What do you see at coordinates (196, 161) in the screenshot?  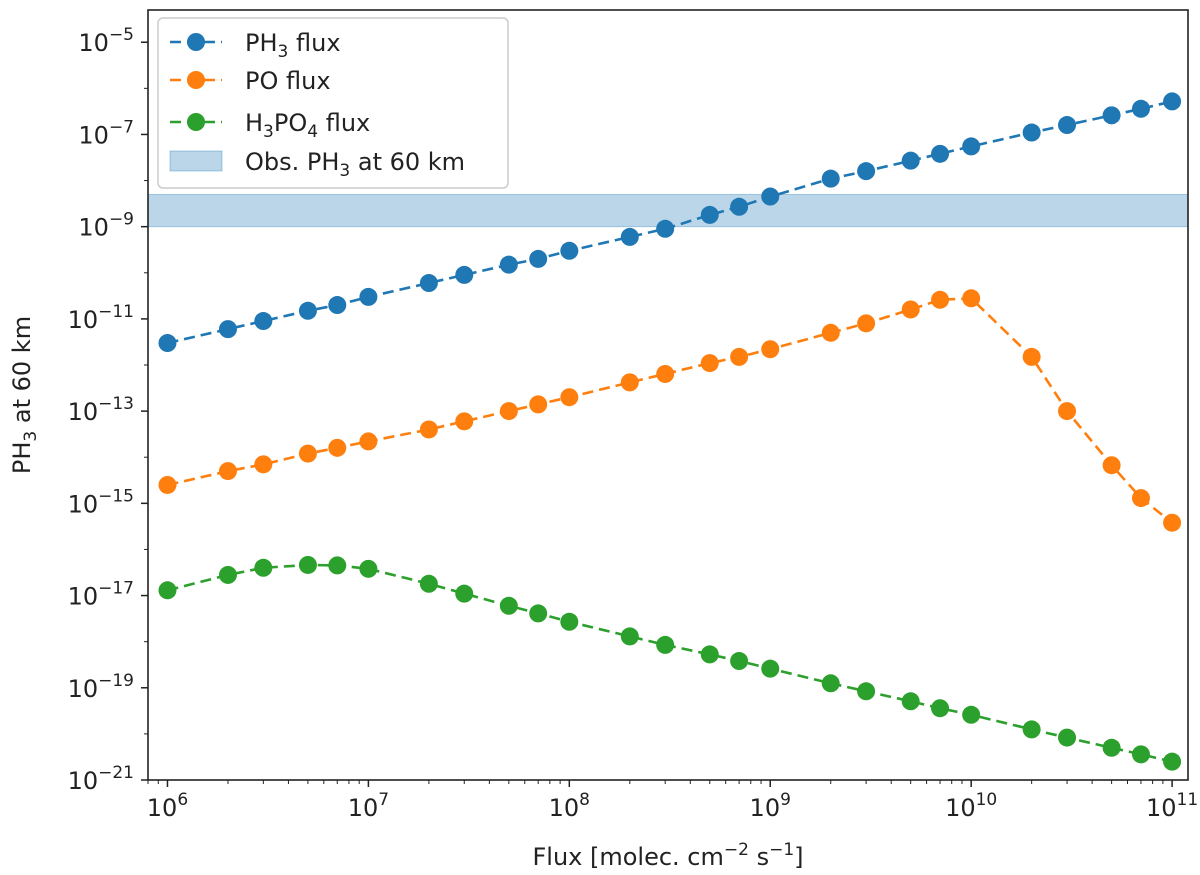 I see `legend-band-swatch` at bounding box center [196, 161].